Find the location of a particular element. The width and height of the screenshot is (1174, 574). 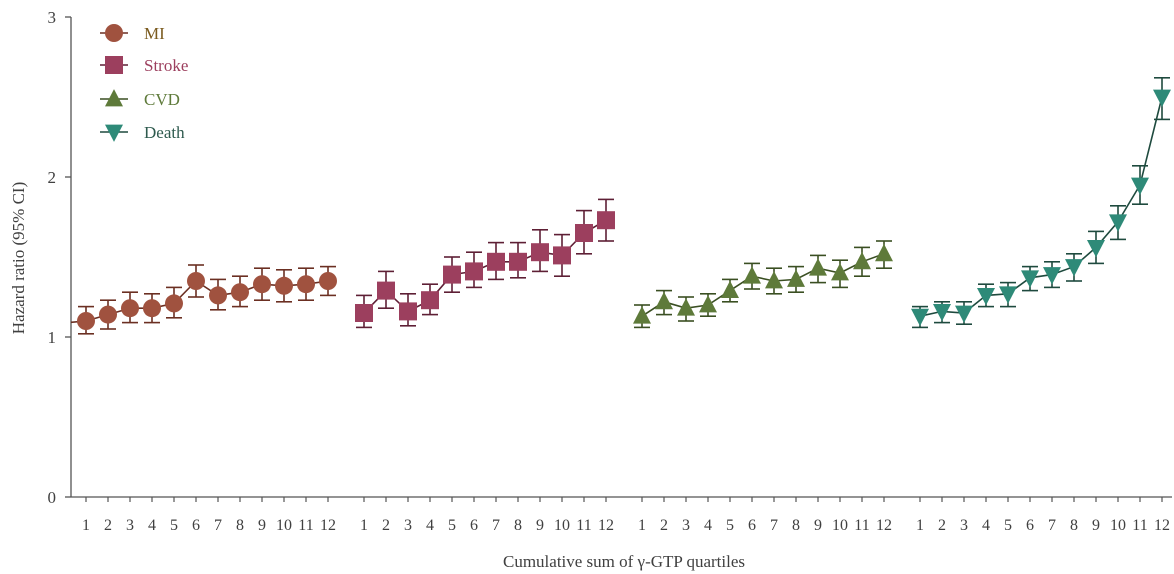

series-line is located at coordinates (763, 285).